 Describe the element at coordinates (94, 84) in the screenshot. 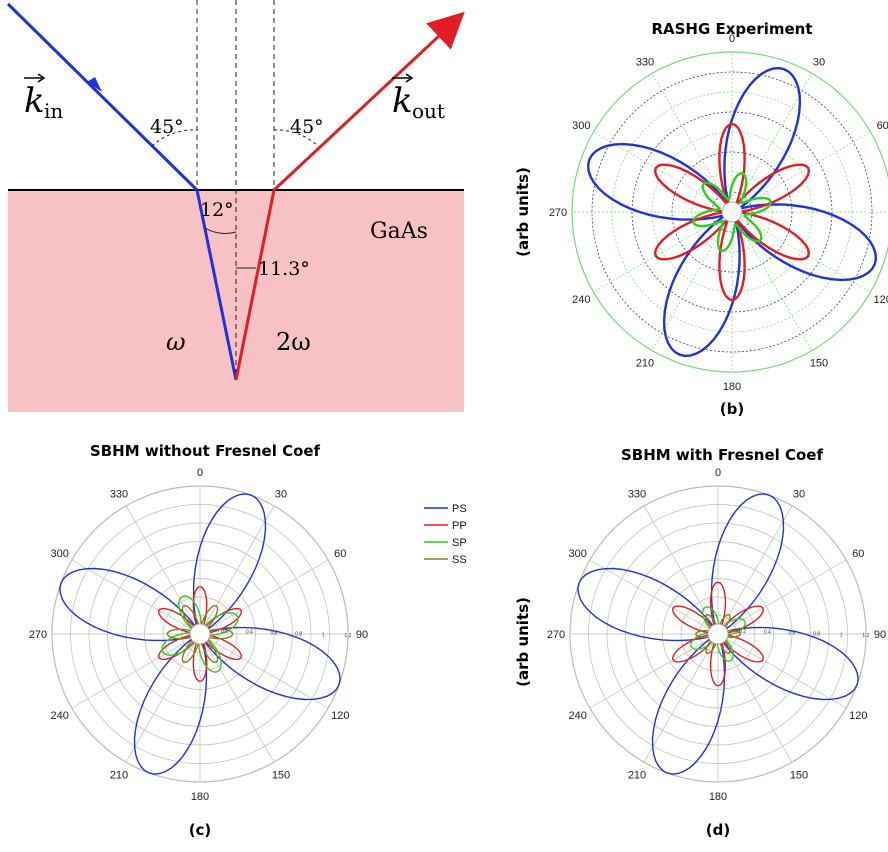

I see `incident-arrowhead` at that location.